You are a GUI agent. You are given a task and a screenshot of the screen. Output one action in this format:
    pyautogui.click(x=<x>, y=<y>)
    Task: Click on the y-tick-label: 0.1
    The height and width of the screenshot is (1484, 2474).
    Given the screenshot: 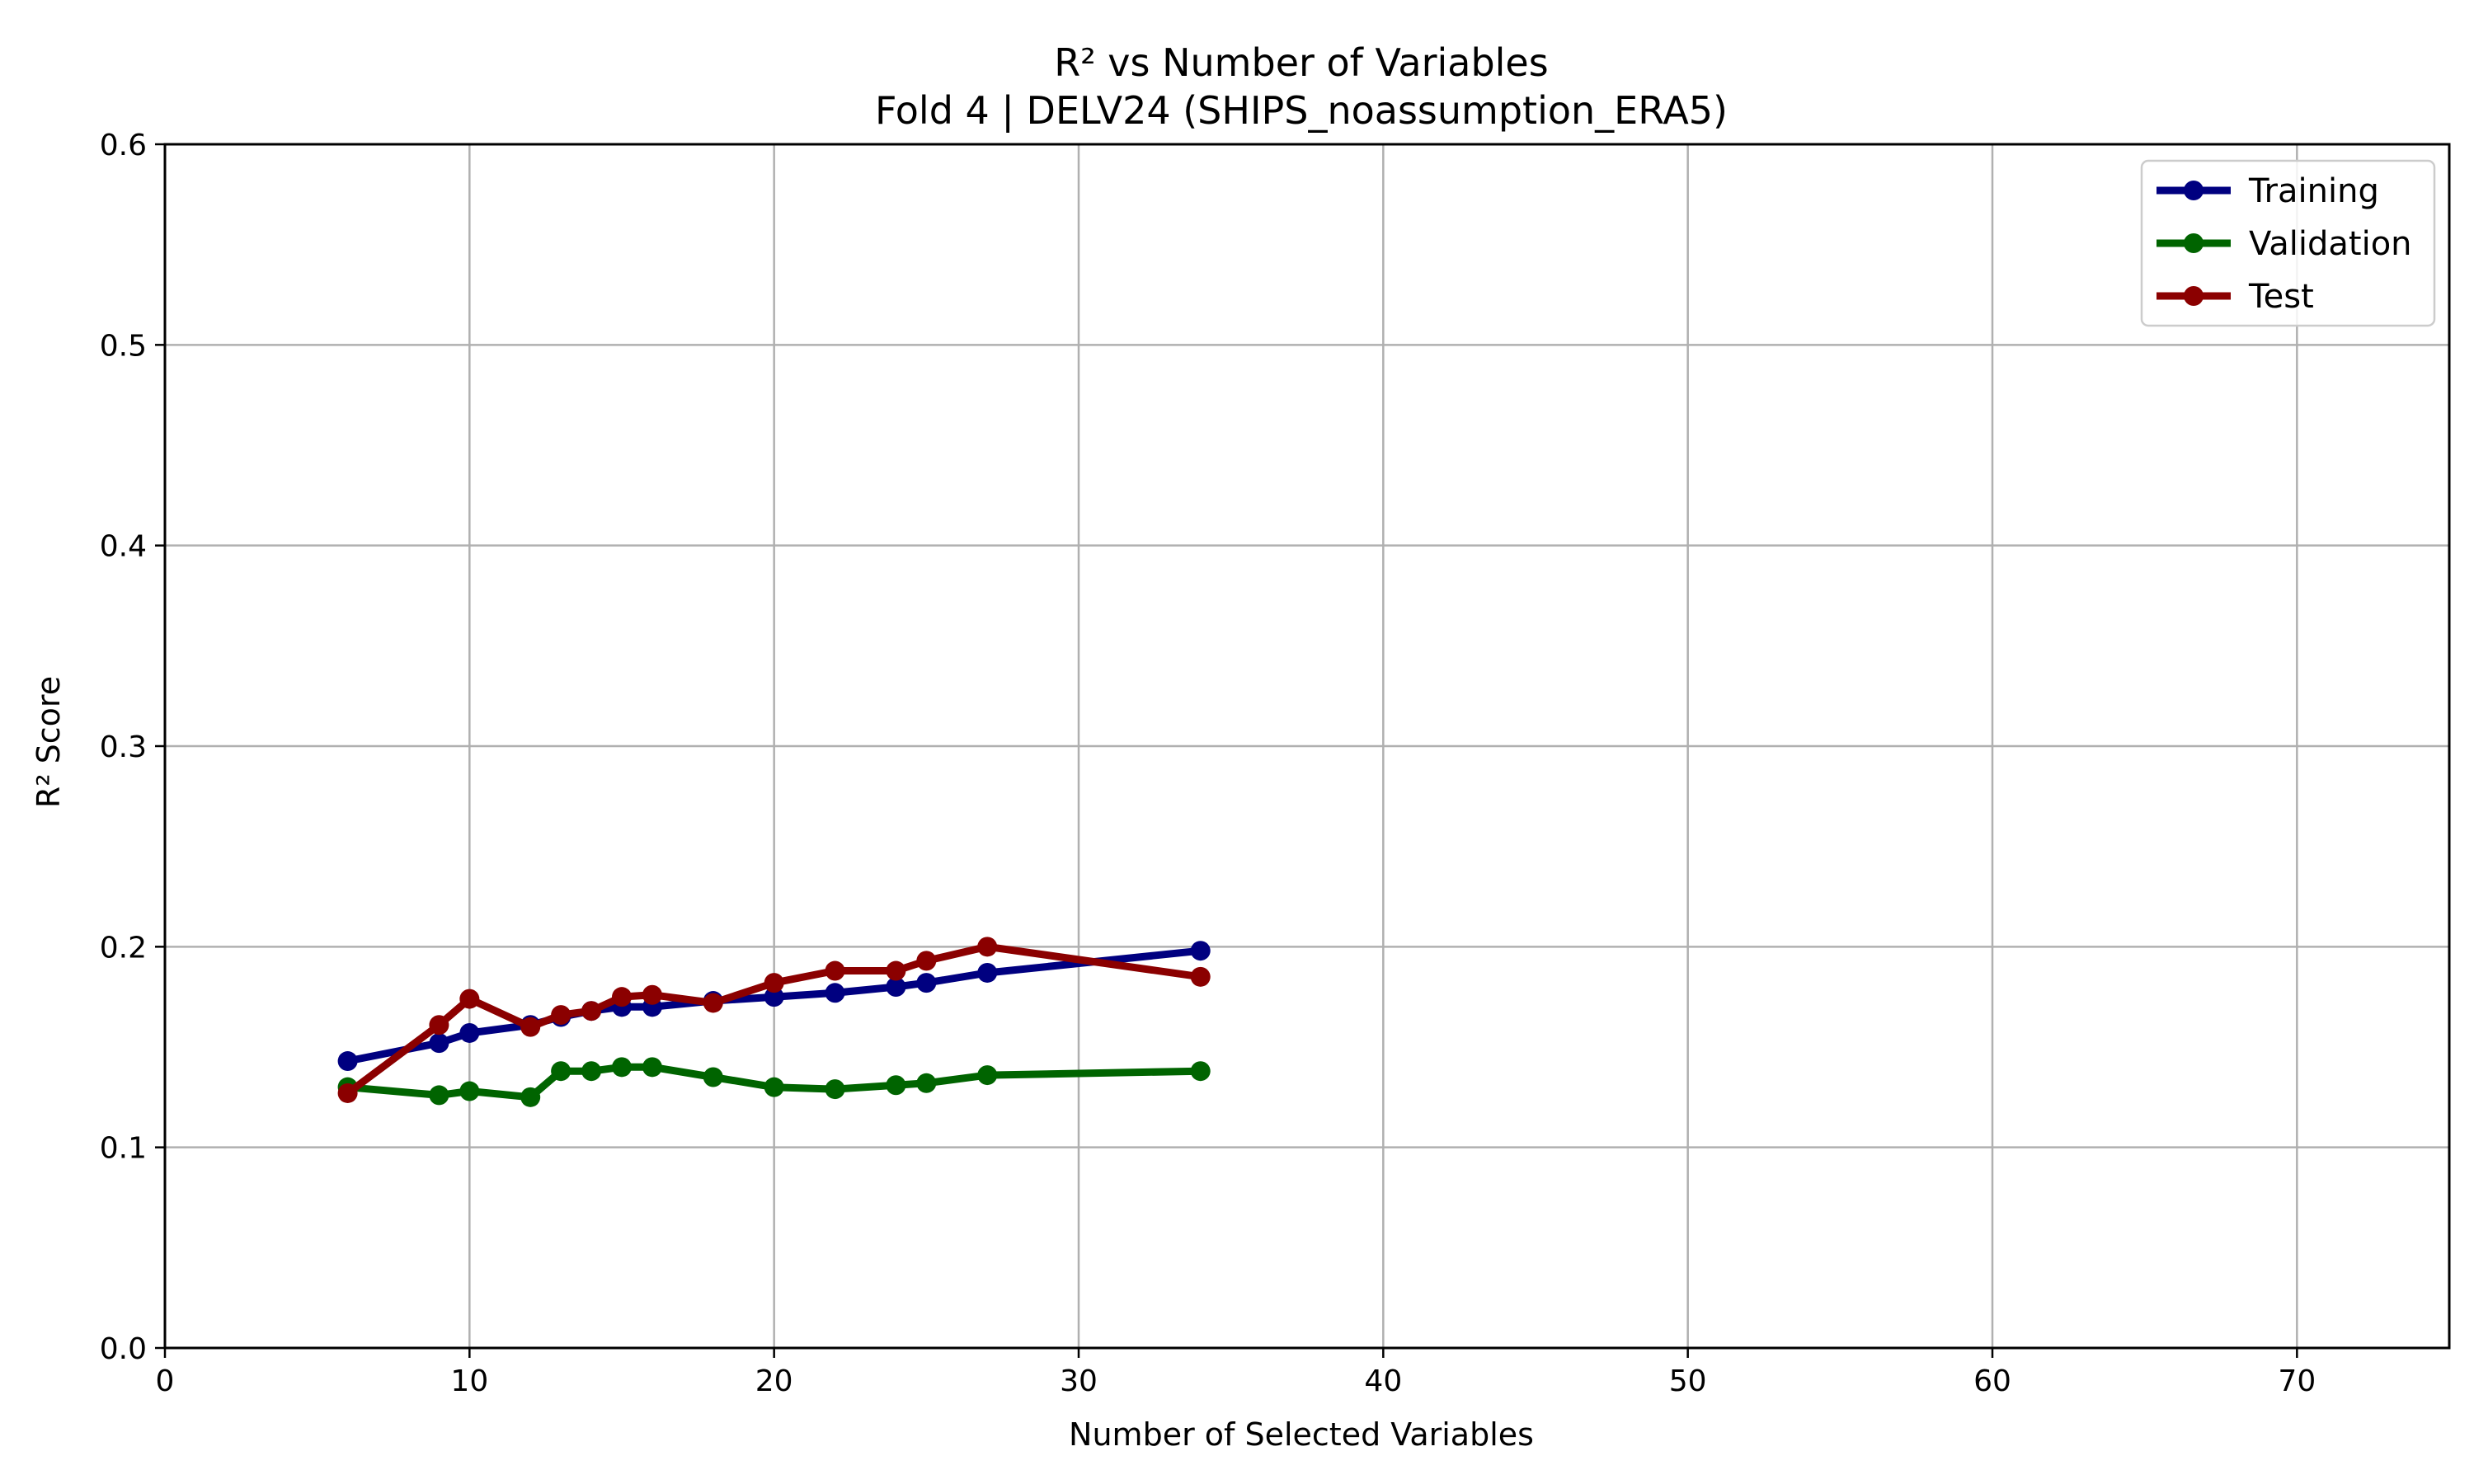 What is the action you would take?
    pyautogui.click(x=123, y=1149)
    